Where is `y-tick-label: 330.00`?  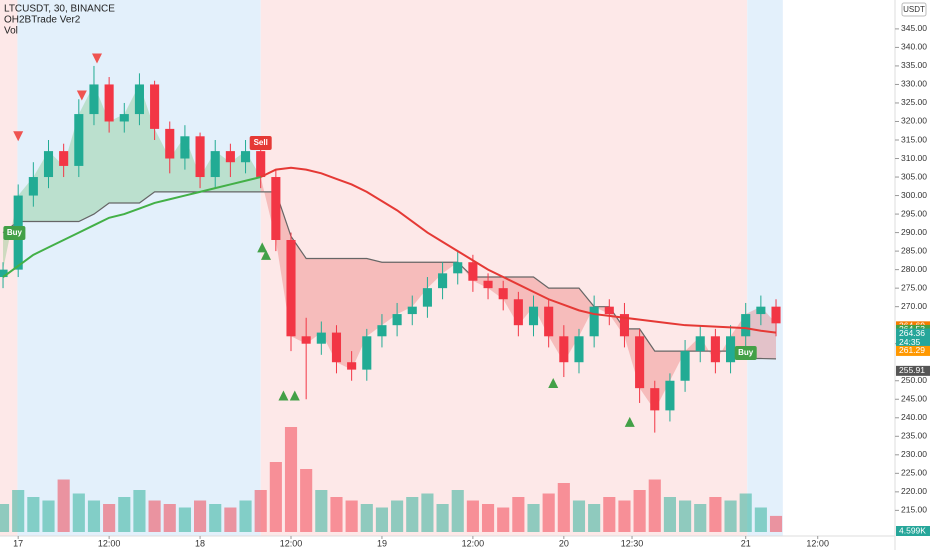
y-tick-label: 330.00 is located at coordinates (914, 84).